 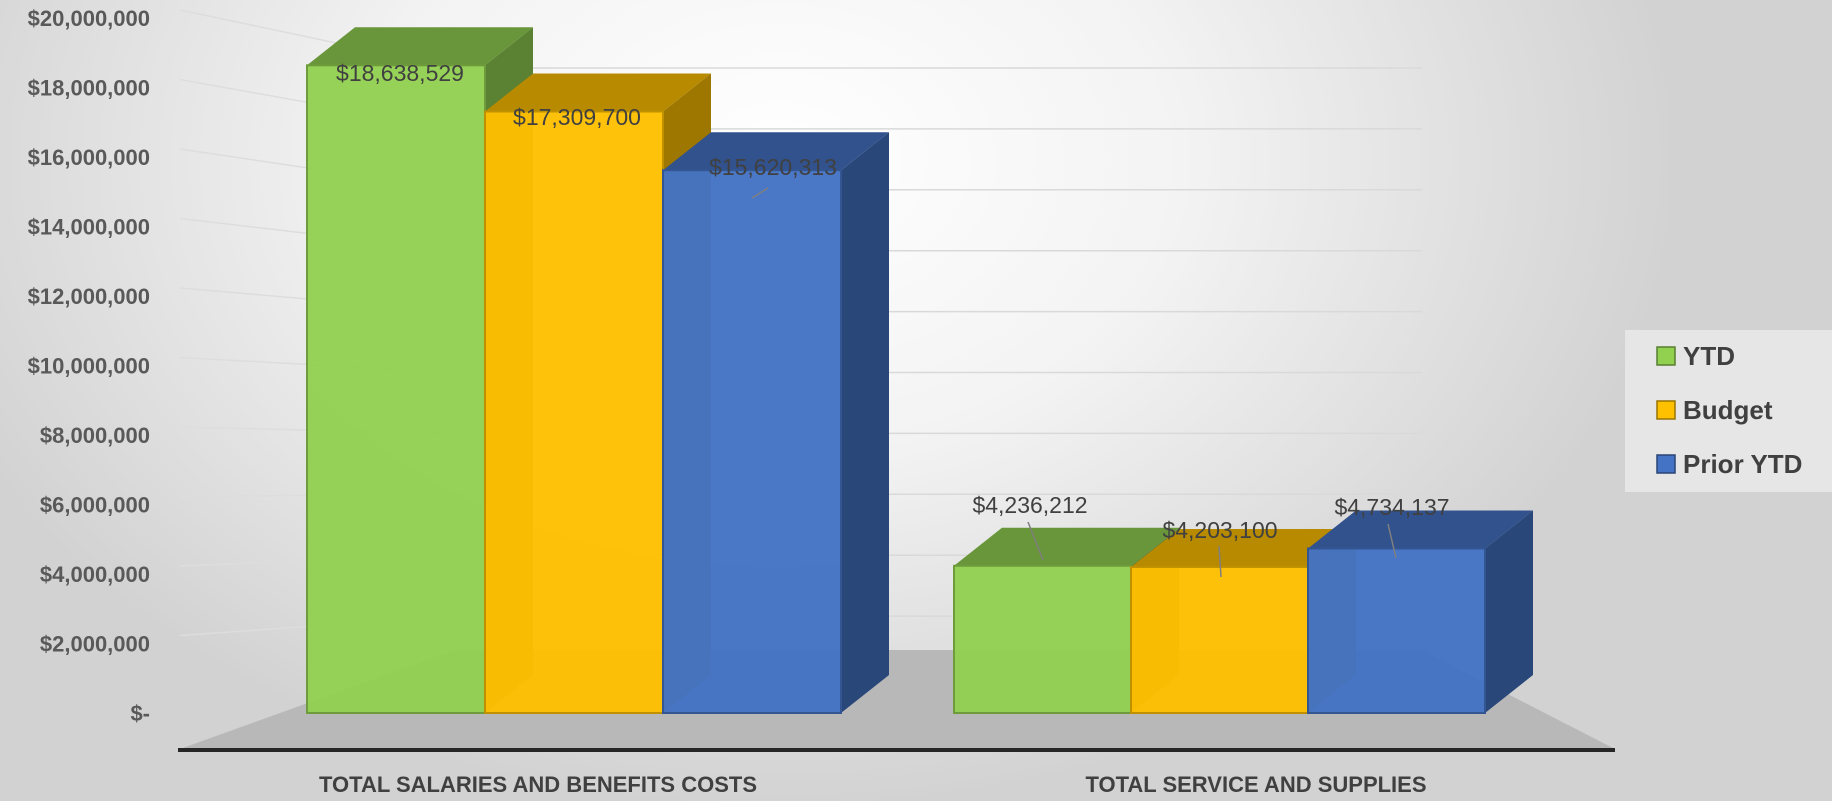 I want to click on category-label: TOTAL SALARIES AND BENEFITS COSTS, so click(x=538, y=784).